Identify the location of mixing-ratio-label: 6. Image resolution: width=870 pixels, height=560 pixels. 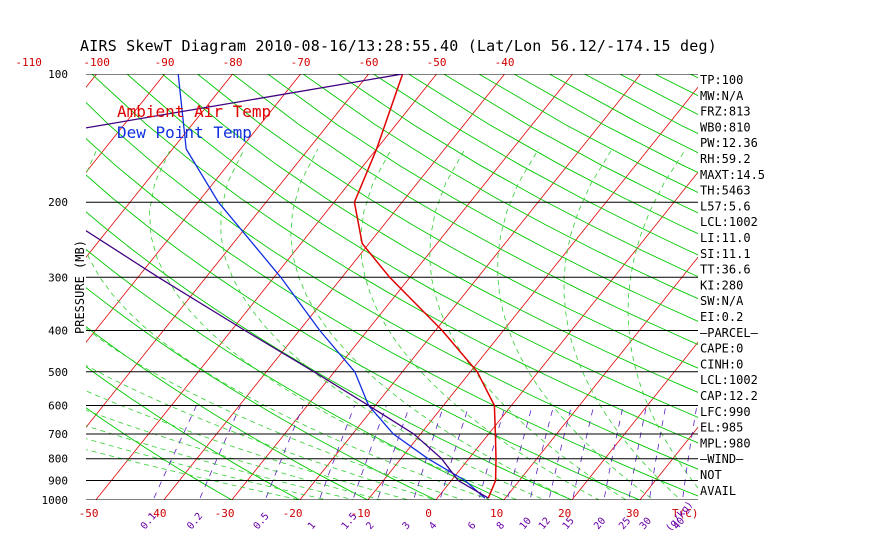
(472, 526).